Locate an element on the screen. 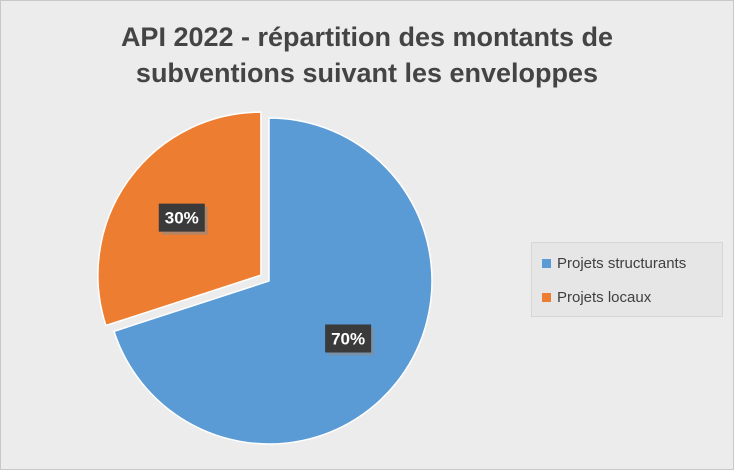  legend-item-projets-locaux: Projets locaux is located at coordinates (596, 297).